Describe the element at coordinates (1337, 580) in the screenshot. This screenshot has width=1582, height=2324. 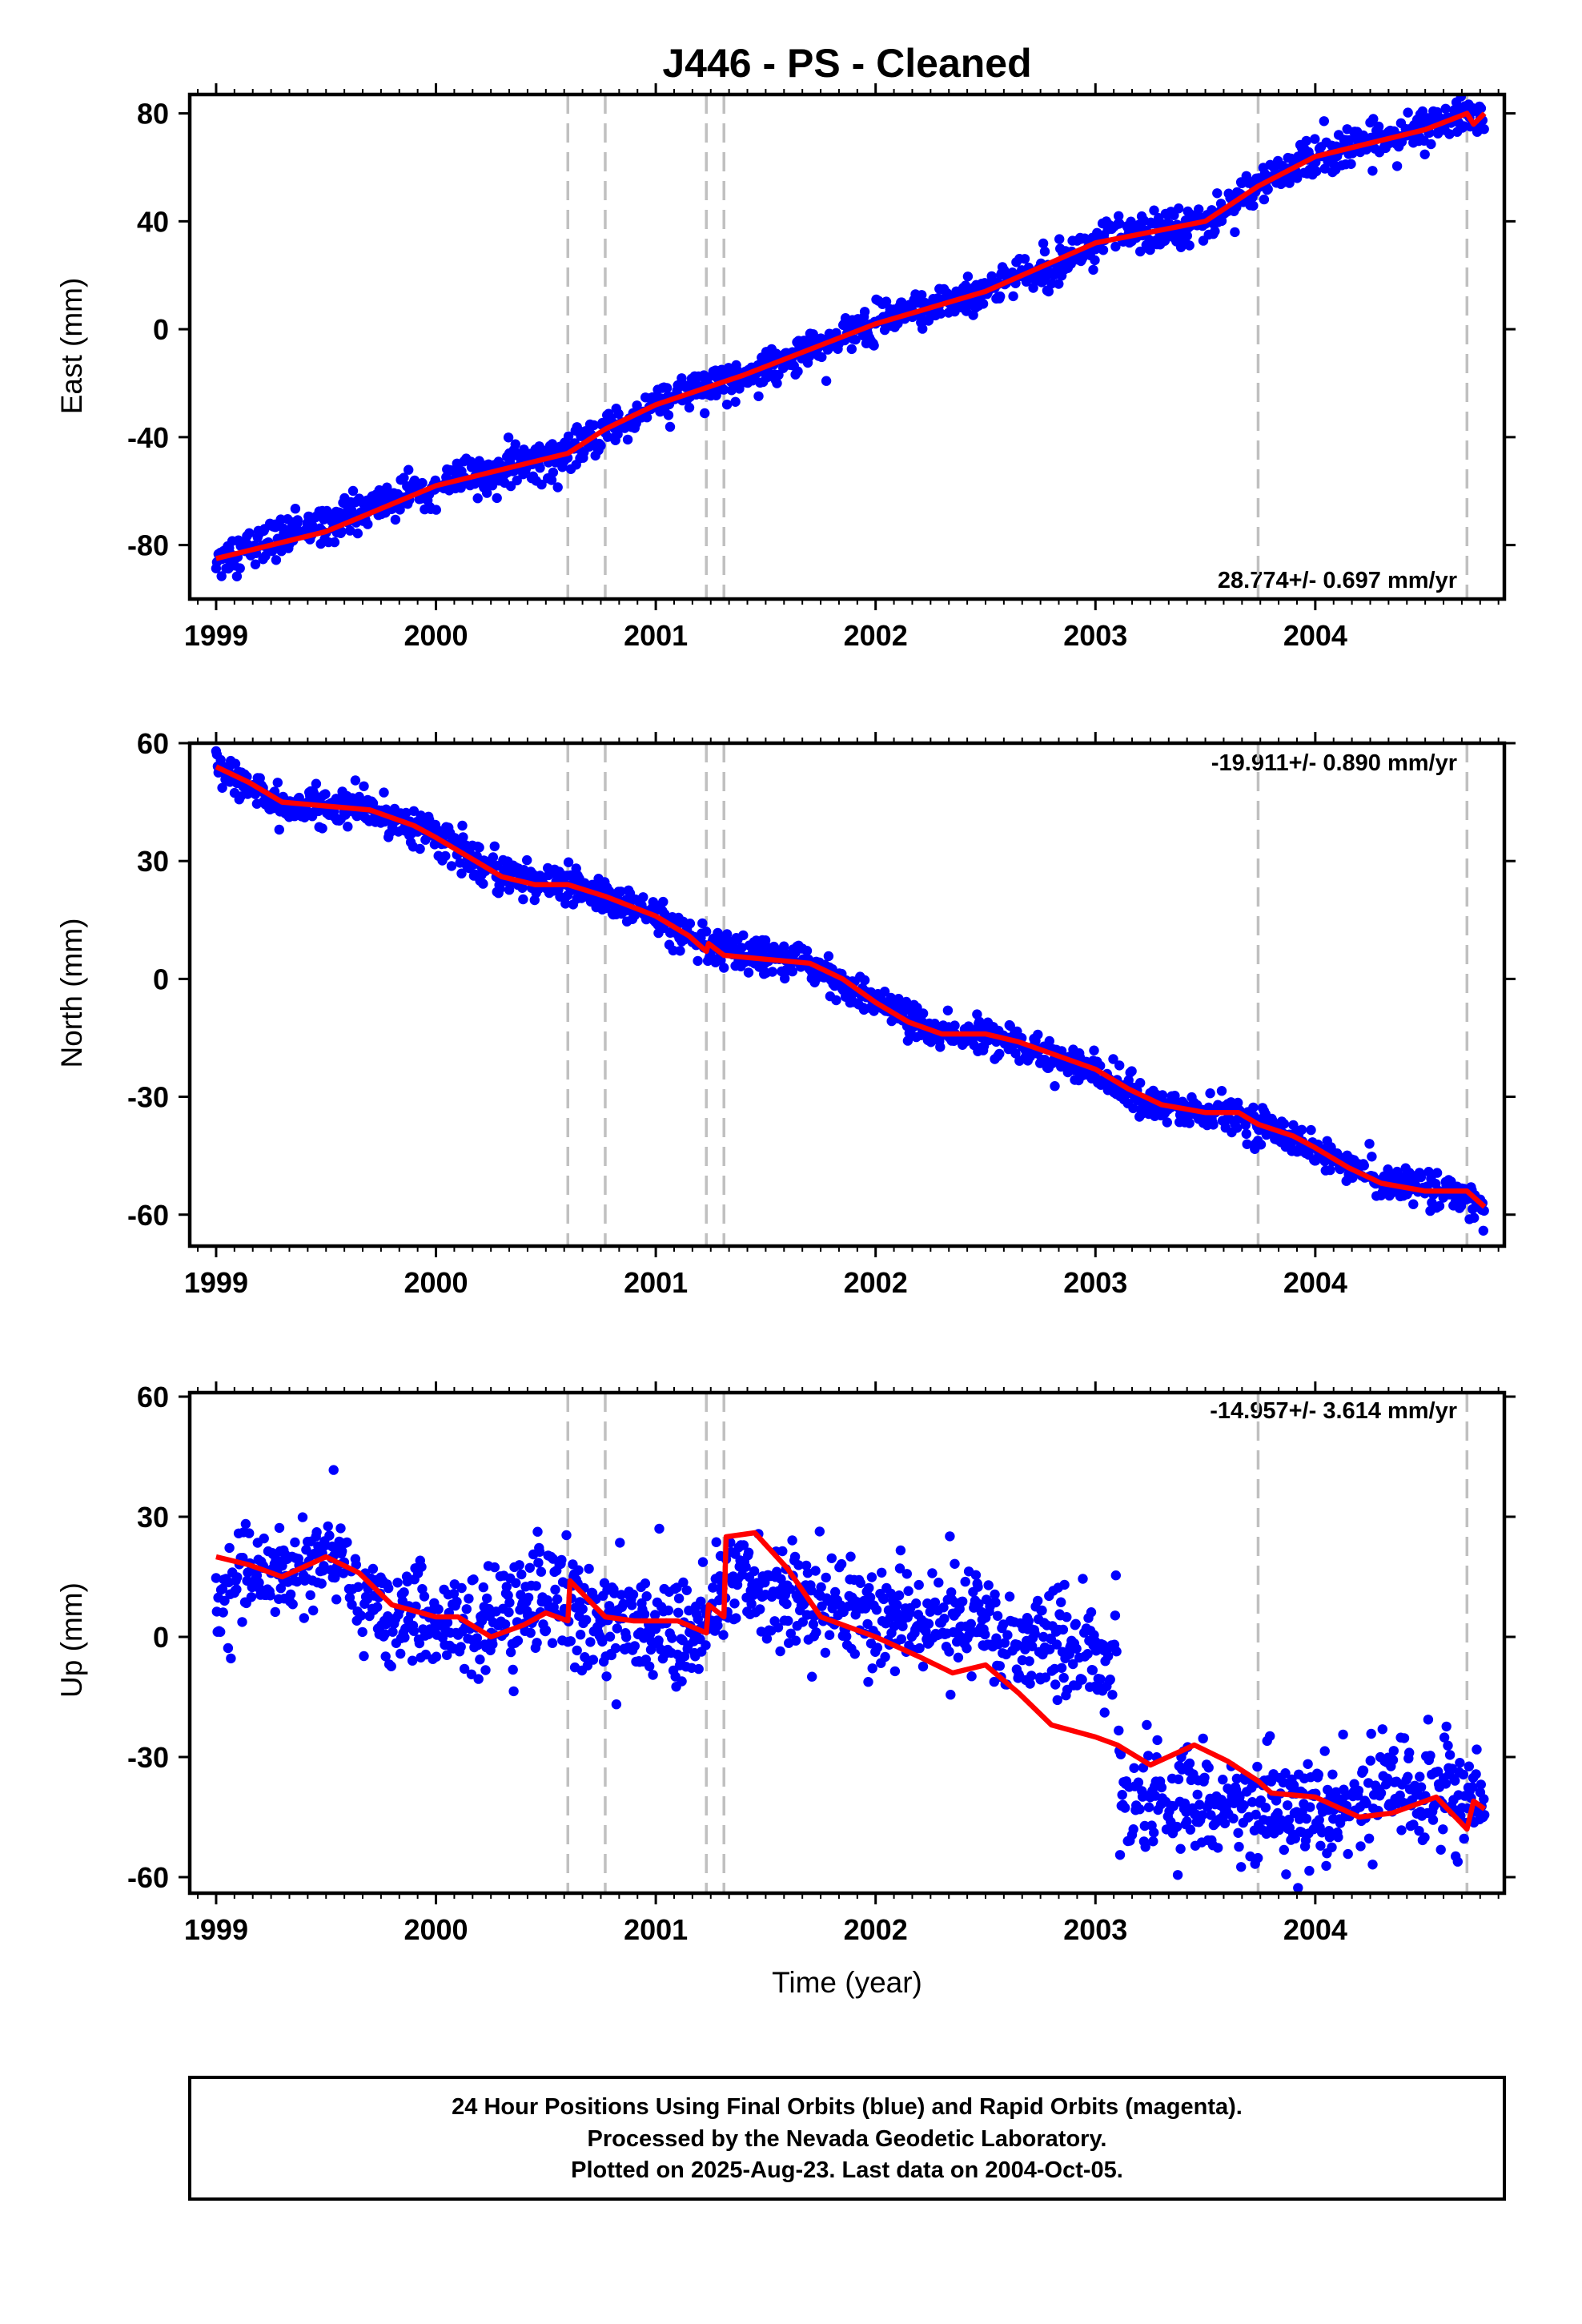
I see `east-rate-label: 28.774+/- 0.697 mm/yr` at that location.